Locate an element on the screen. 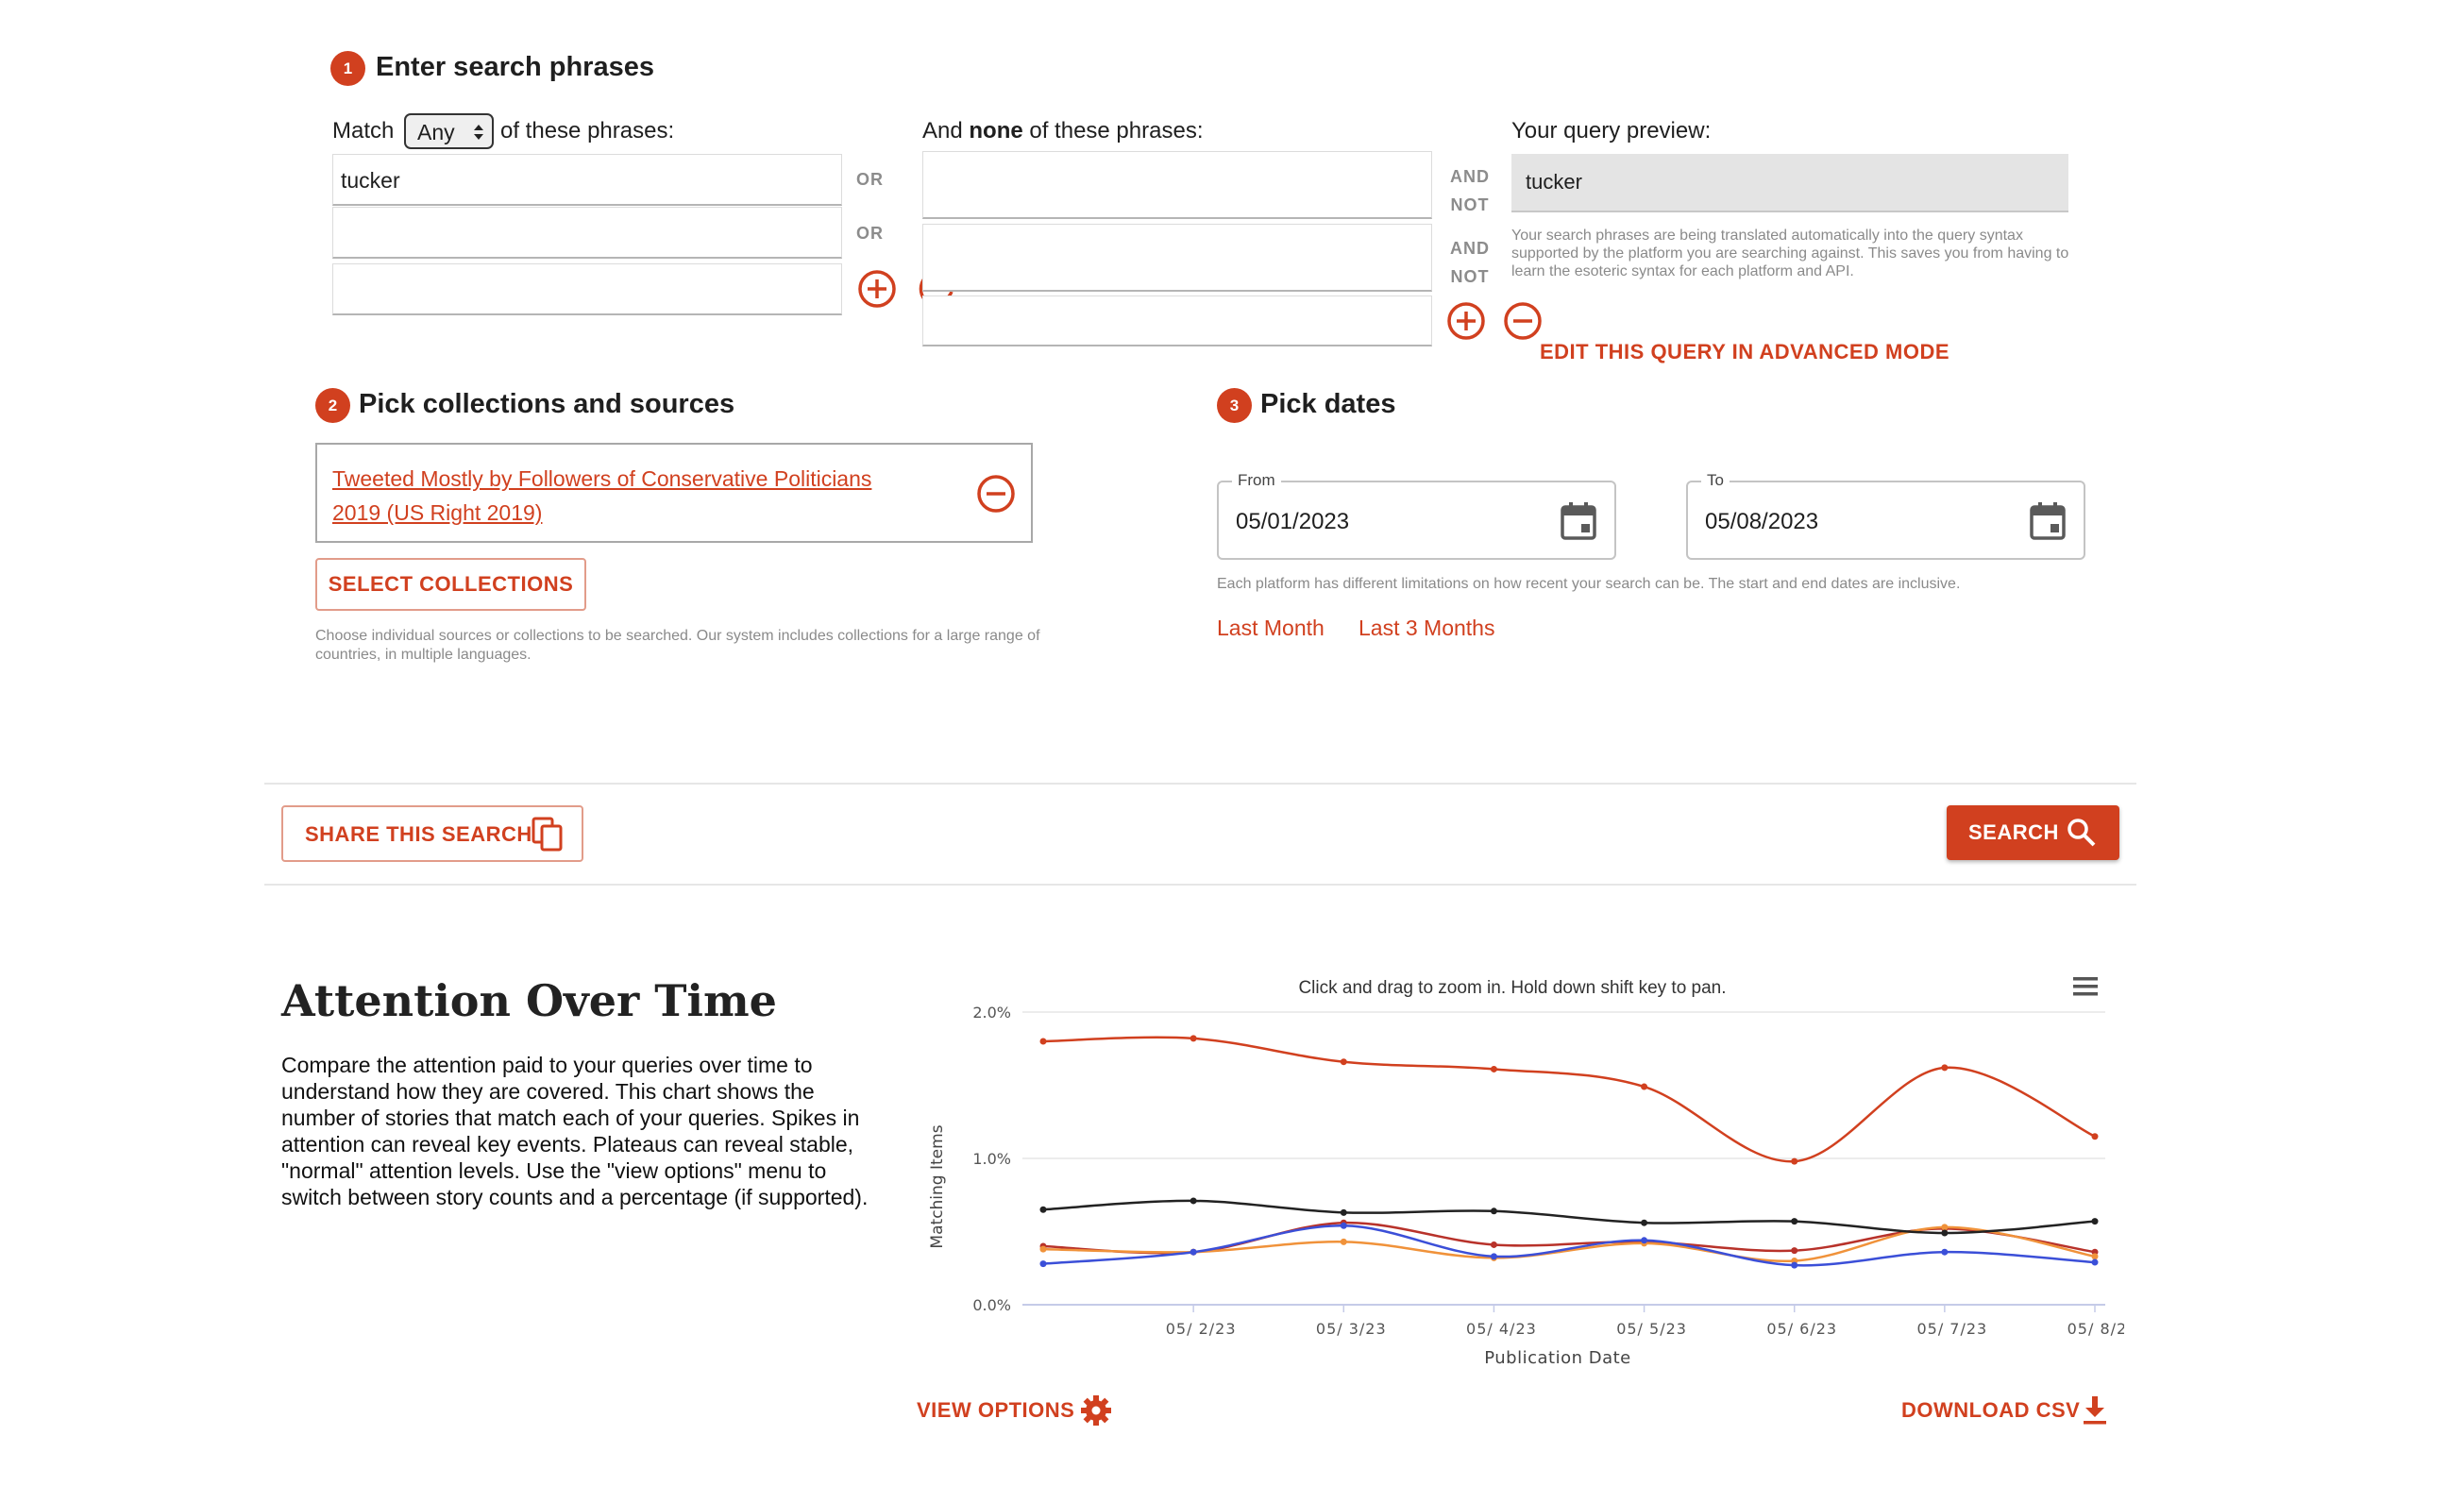 The height and width of the screenshot is (1503, 2464). step-2-badge: 2 is located at coordinates (332, 405).